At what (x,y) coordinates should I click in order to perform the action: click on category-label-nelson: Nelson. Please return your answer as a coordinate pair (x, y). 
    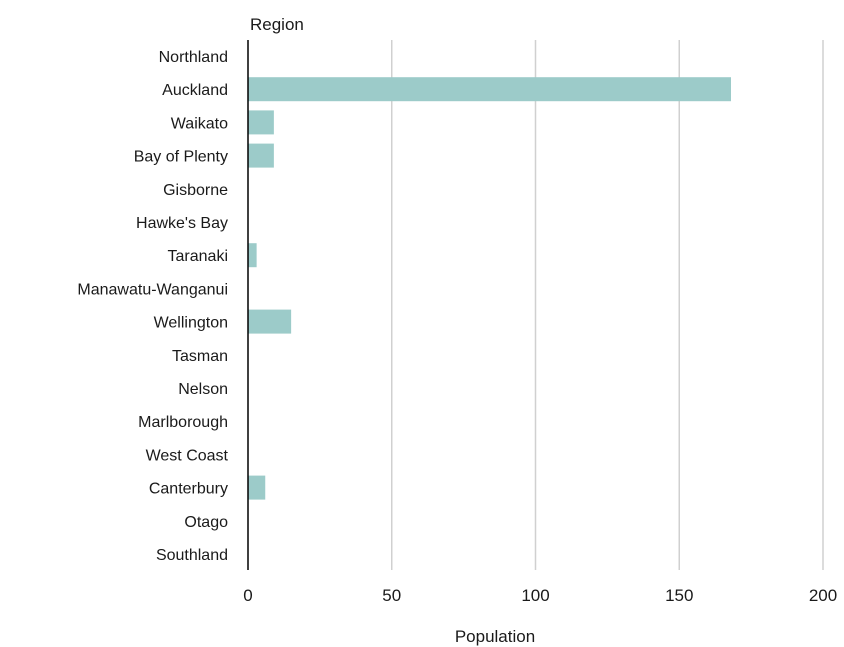
    Looking at the image, I should click on (203, 389).